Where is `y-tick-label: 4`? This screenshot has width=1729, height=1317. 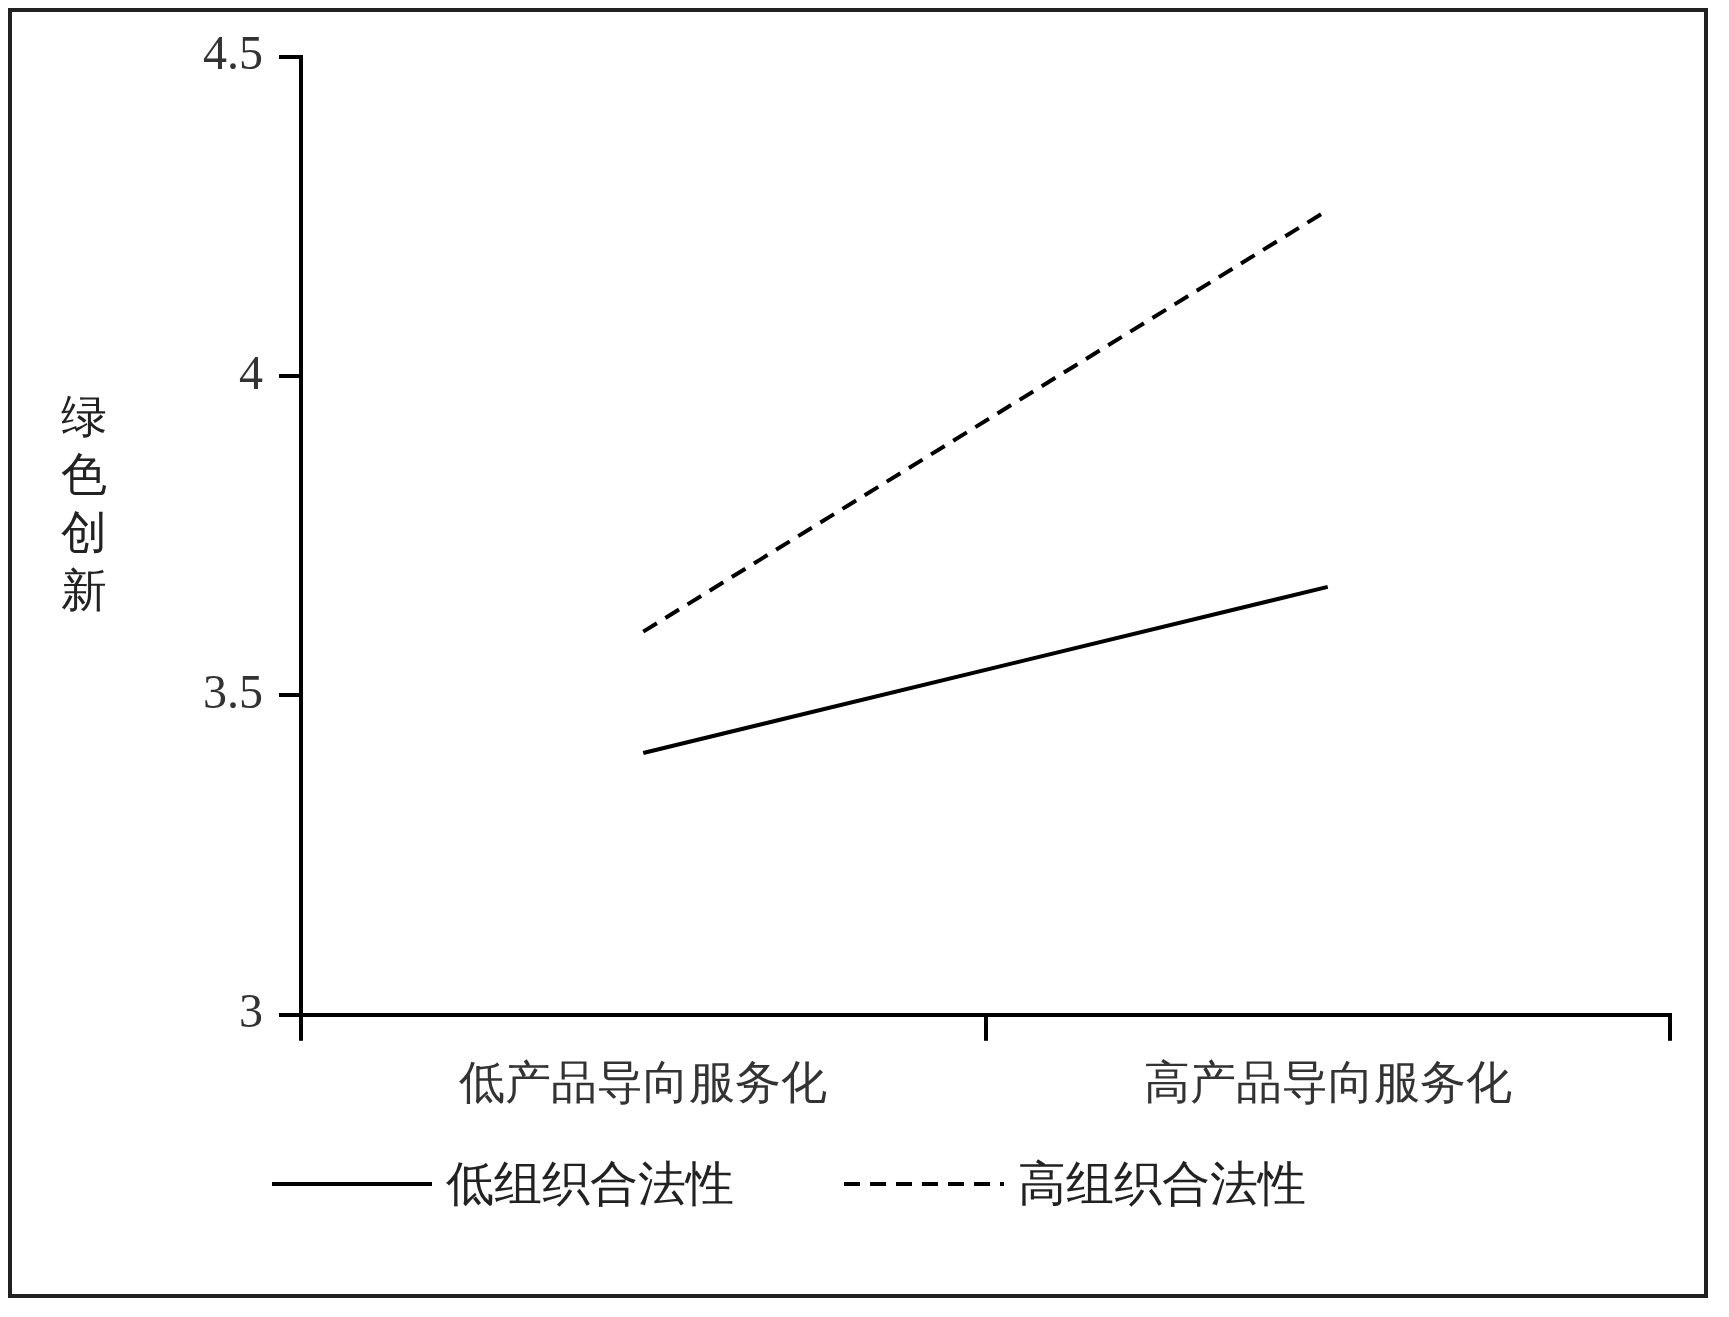 y-tick-label: 4 is located at coordinates (251, 372).